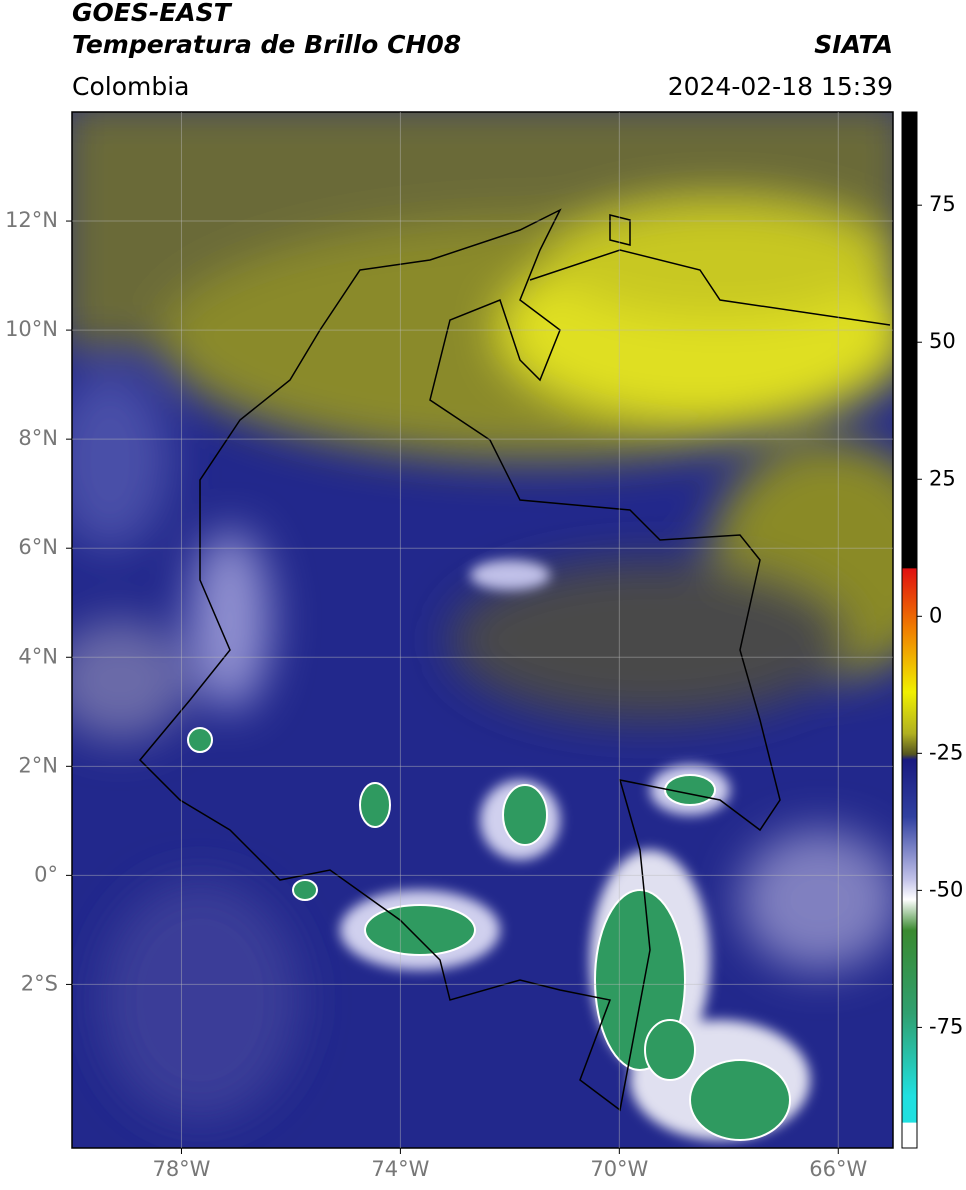 This screenshot has width=966, height=1190. Describe the element at coordinates (619, 1169) in the screenshot. I see `lon-tick-label: 70°W` at that location.